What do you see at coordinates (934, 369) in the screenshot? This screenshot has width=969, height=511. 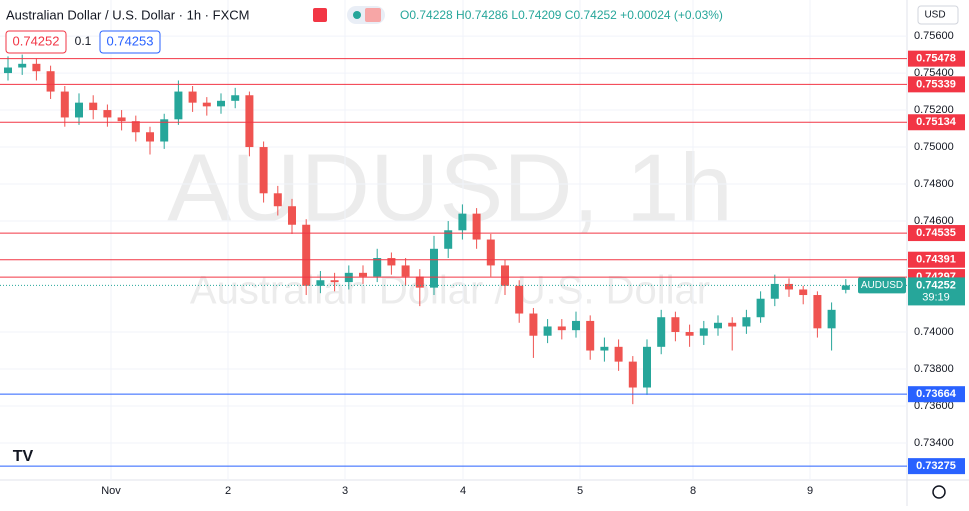 I see `y-tick-label: 0.73800` at bounding box center [934, 369].